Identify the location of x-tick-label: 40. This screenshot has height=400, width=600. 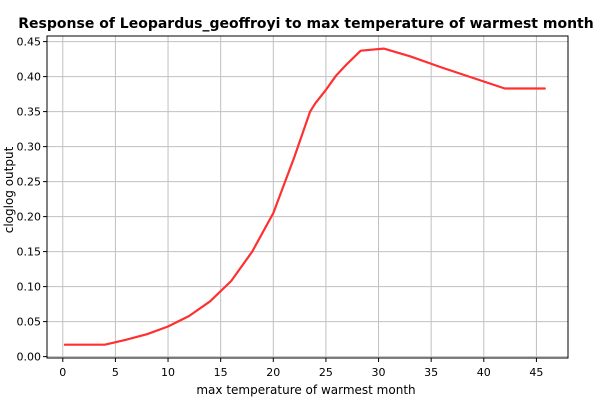
(484, 372).